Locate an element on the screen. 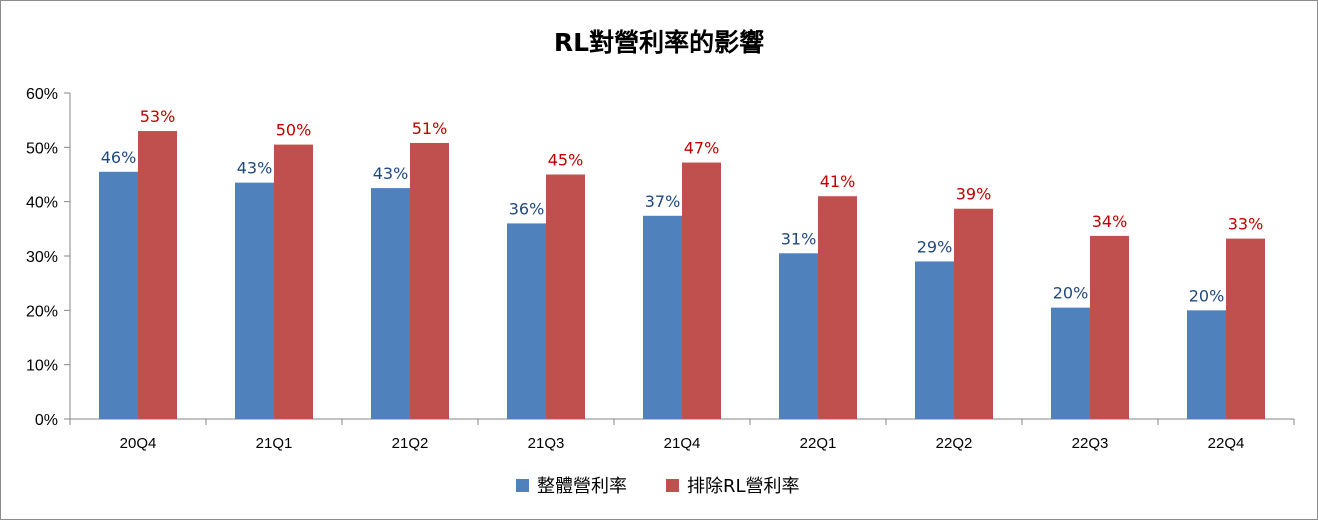  legend-entry: 整體營利率 is located at coordinates (582, 486).